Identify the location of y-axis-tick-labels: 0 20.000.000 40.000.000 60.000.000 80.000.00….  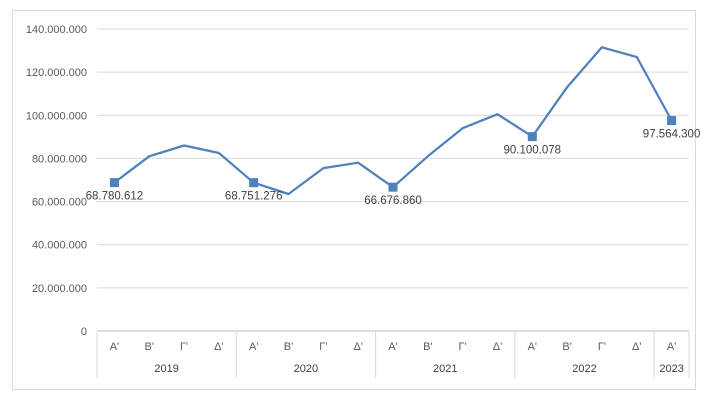
(56, 181).